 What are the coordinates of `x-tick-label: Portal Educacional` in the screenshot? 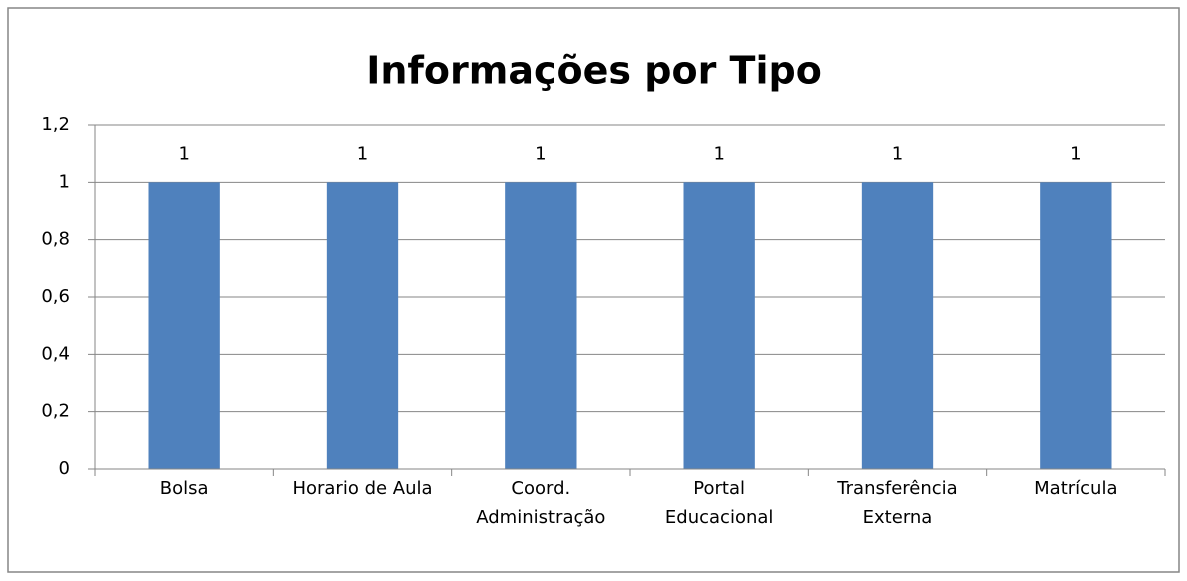 It's located at (719, 503).